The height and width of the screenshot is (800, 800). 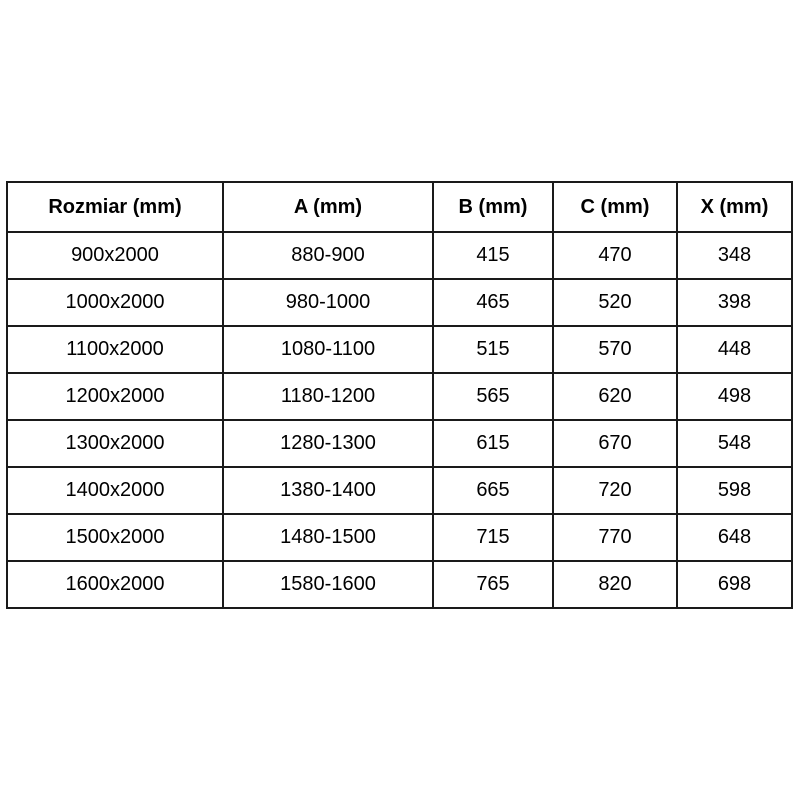 What do you see at coordinates (615, 255) in the screenshot?
I see `table-cell: 470` at bounding box center [615, 255].